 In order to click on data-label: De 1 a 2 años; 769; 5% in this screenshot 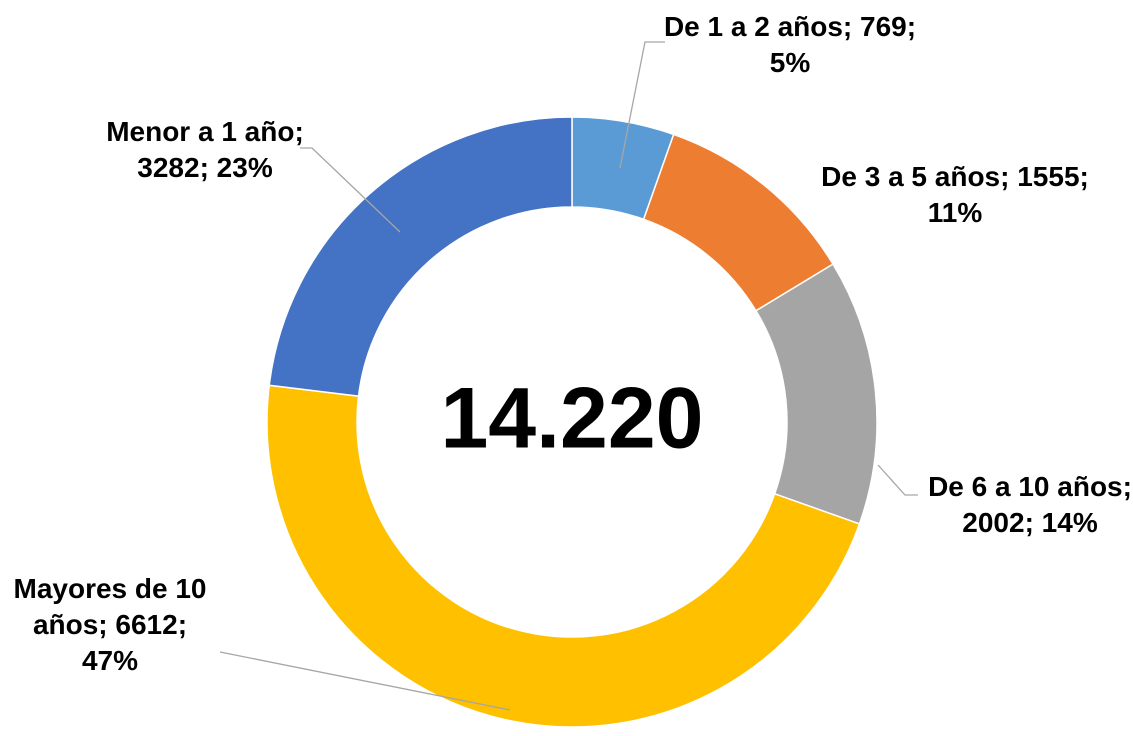, I will do `click(790, 44)`.